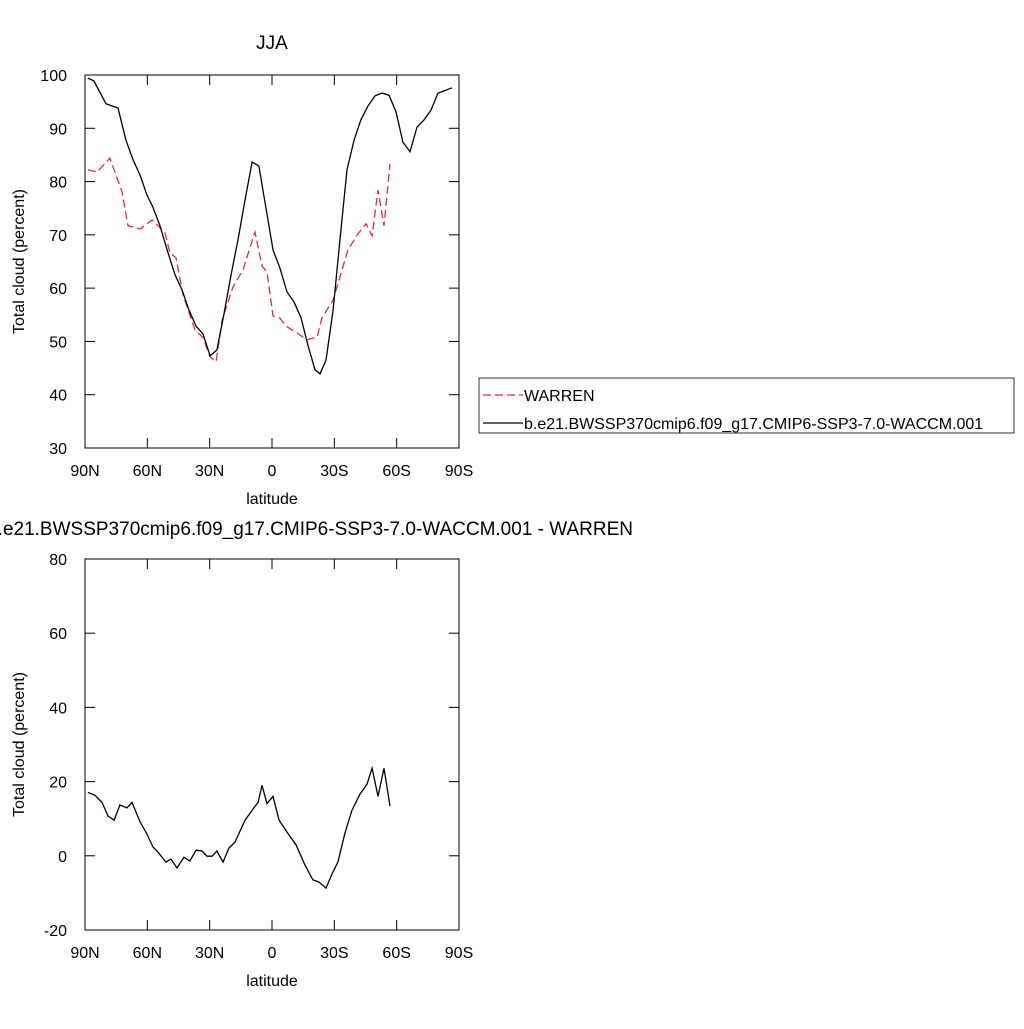  I want to click on chart-title: JJA, so click(272, 43).